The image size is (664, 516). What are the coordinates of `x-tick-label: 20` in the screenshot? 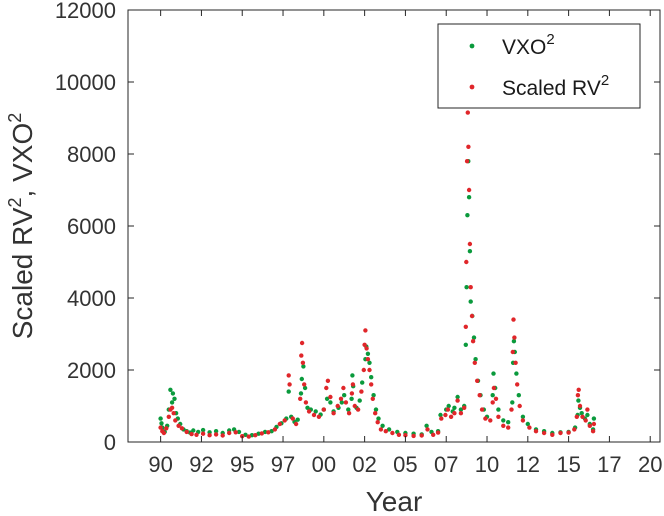 It's located at (650, 464).